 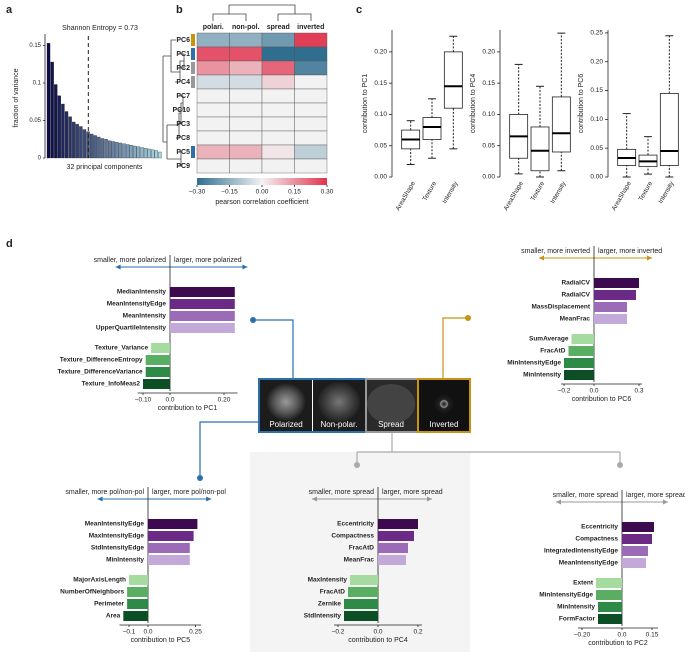 What do you see at coordinates (143, 400) in the screenshot?
I see `x-tick-label: −0.10` at bounding box center [143, 400].